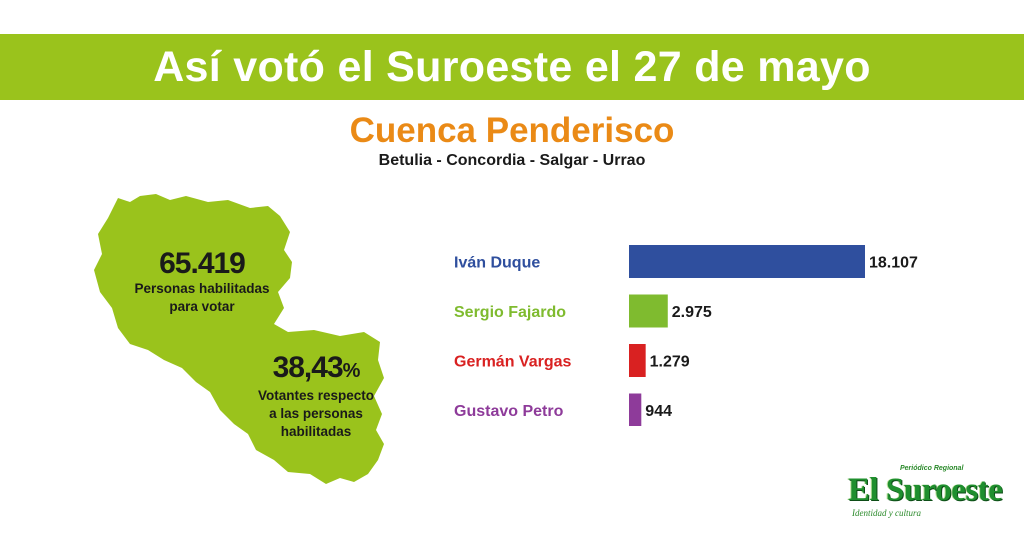 Image resolution: width=1024 pixels, height=537 pixels. Describe the element at coordinates (513, 362) in the screenshot. I see `bar-category-label: Germán Vargas` at that location.